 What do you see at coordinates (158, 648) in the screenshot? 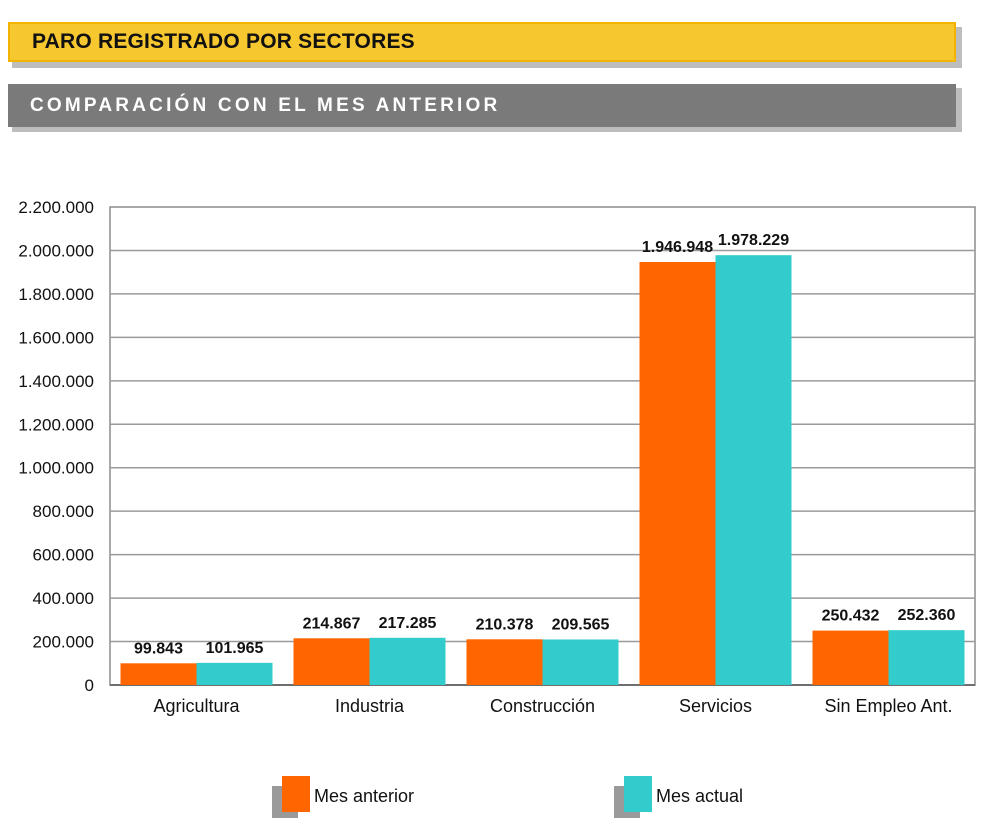
I see `data-label: 99.843` at bounding box center [158, 648].